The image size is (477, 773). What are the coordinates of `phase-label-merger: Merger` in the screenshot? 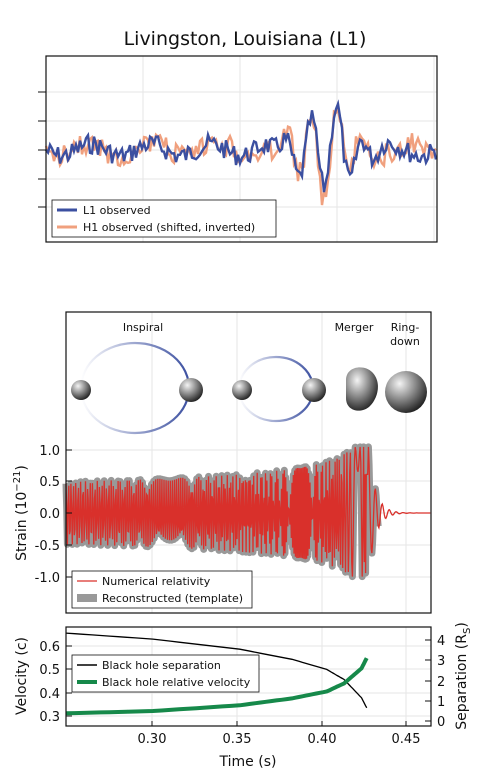 It's located at (354, 327).